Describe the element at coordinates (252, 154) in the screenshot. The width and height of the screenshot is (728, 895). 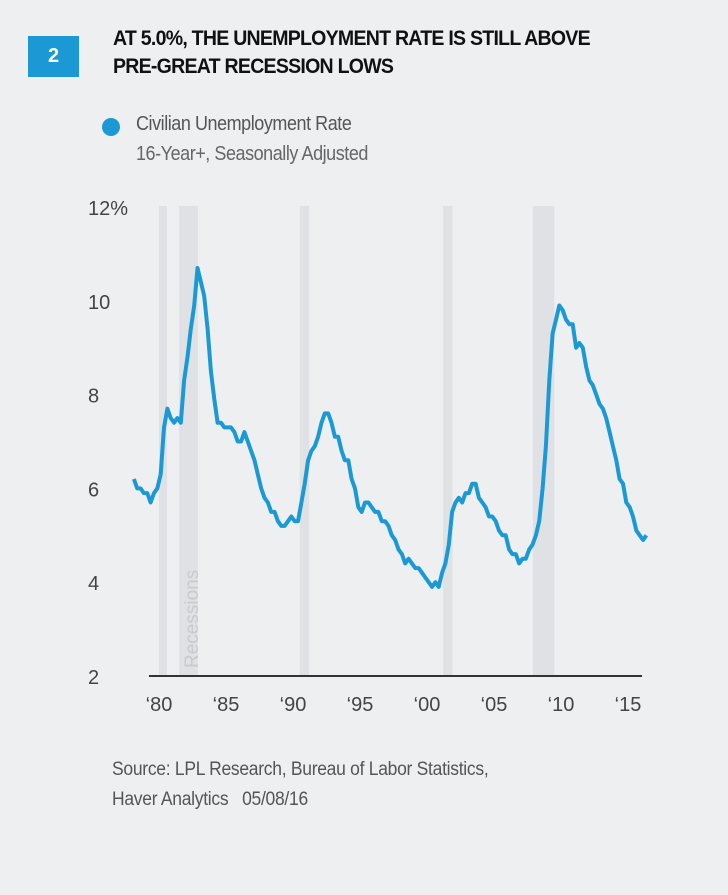
I see `legend-sublabel: 16-Year+, Seasonally Adjusted` at that location.